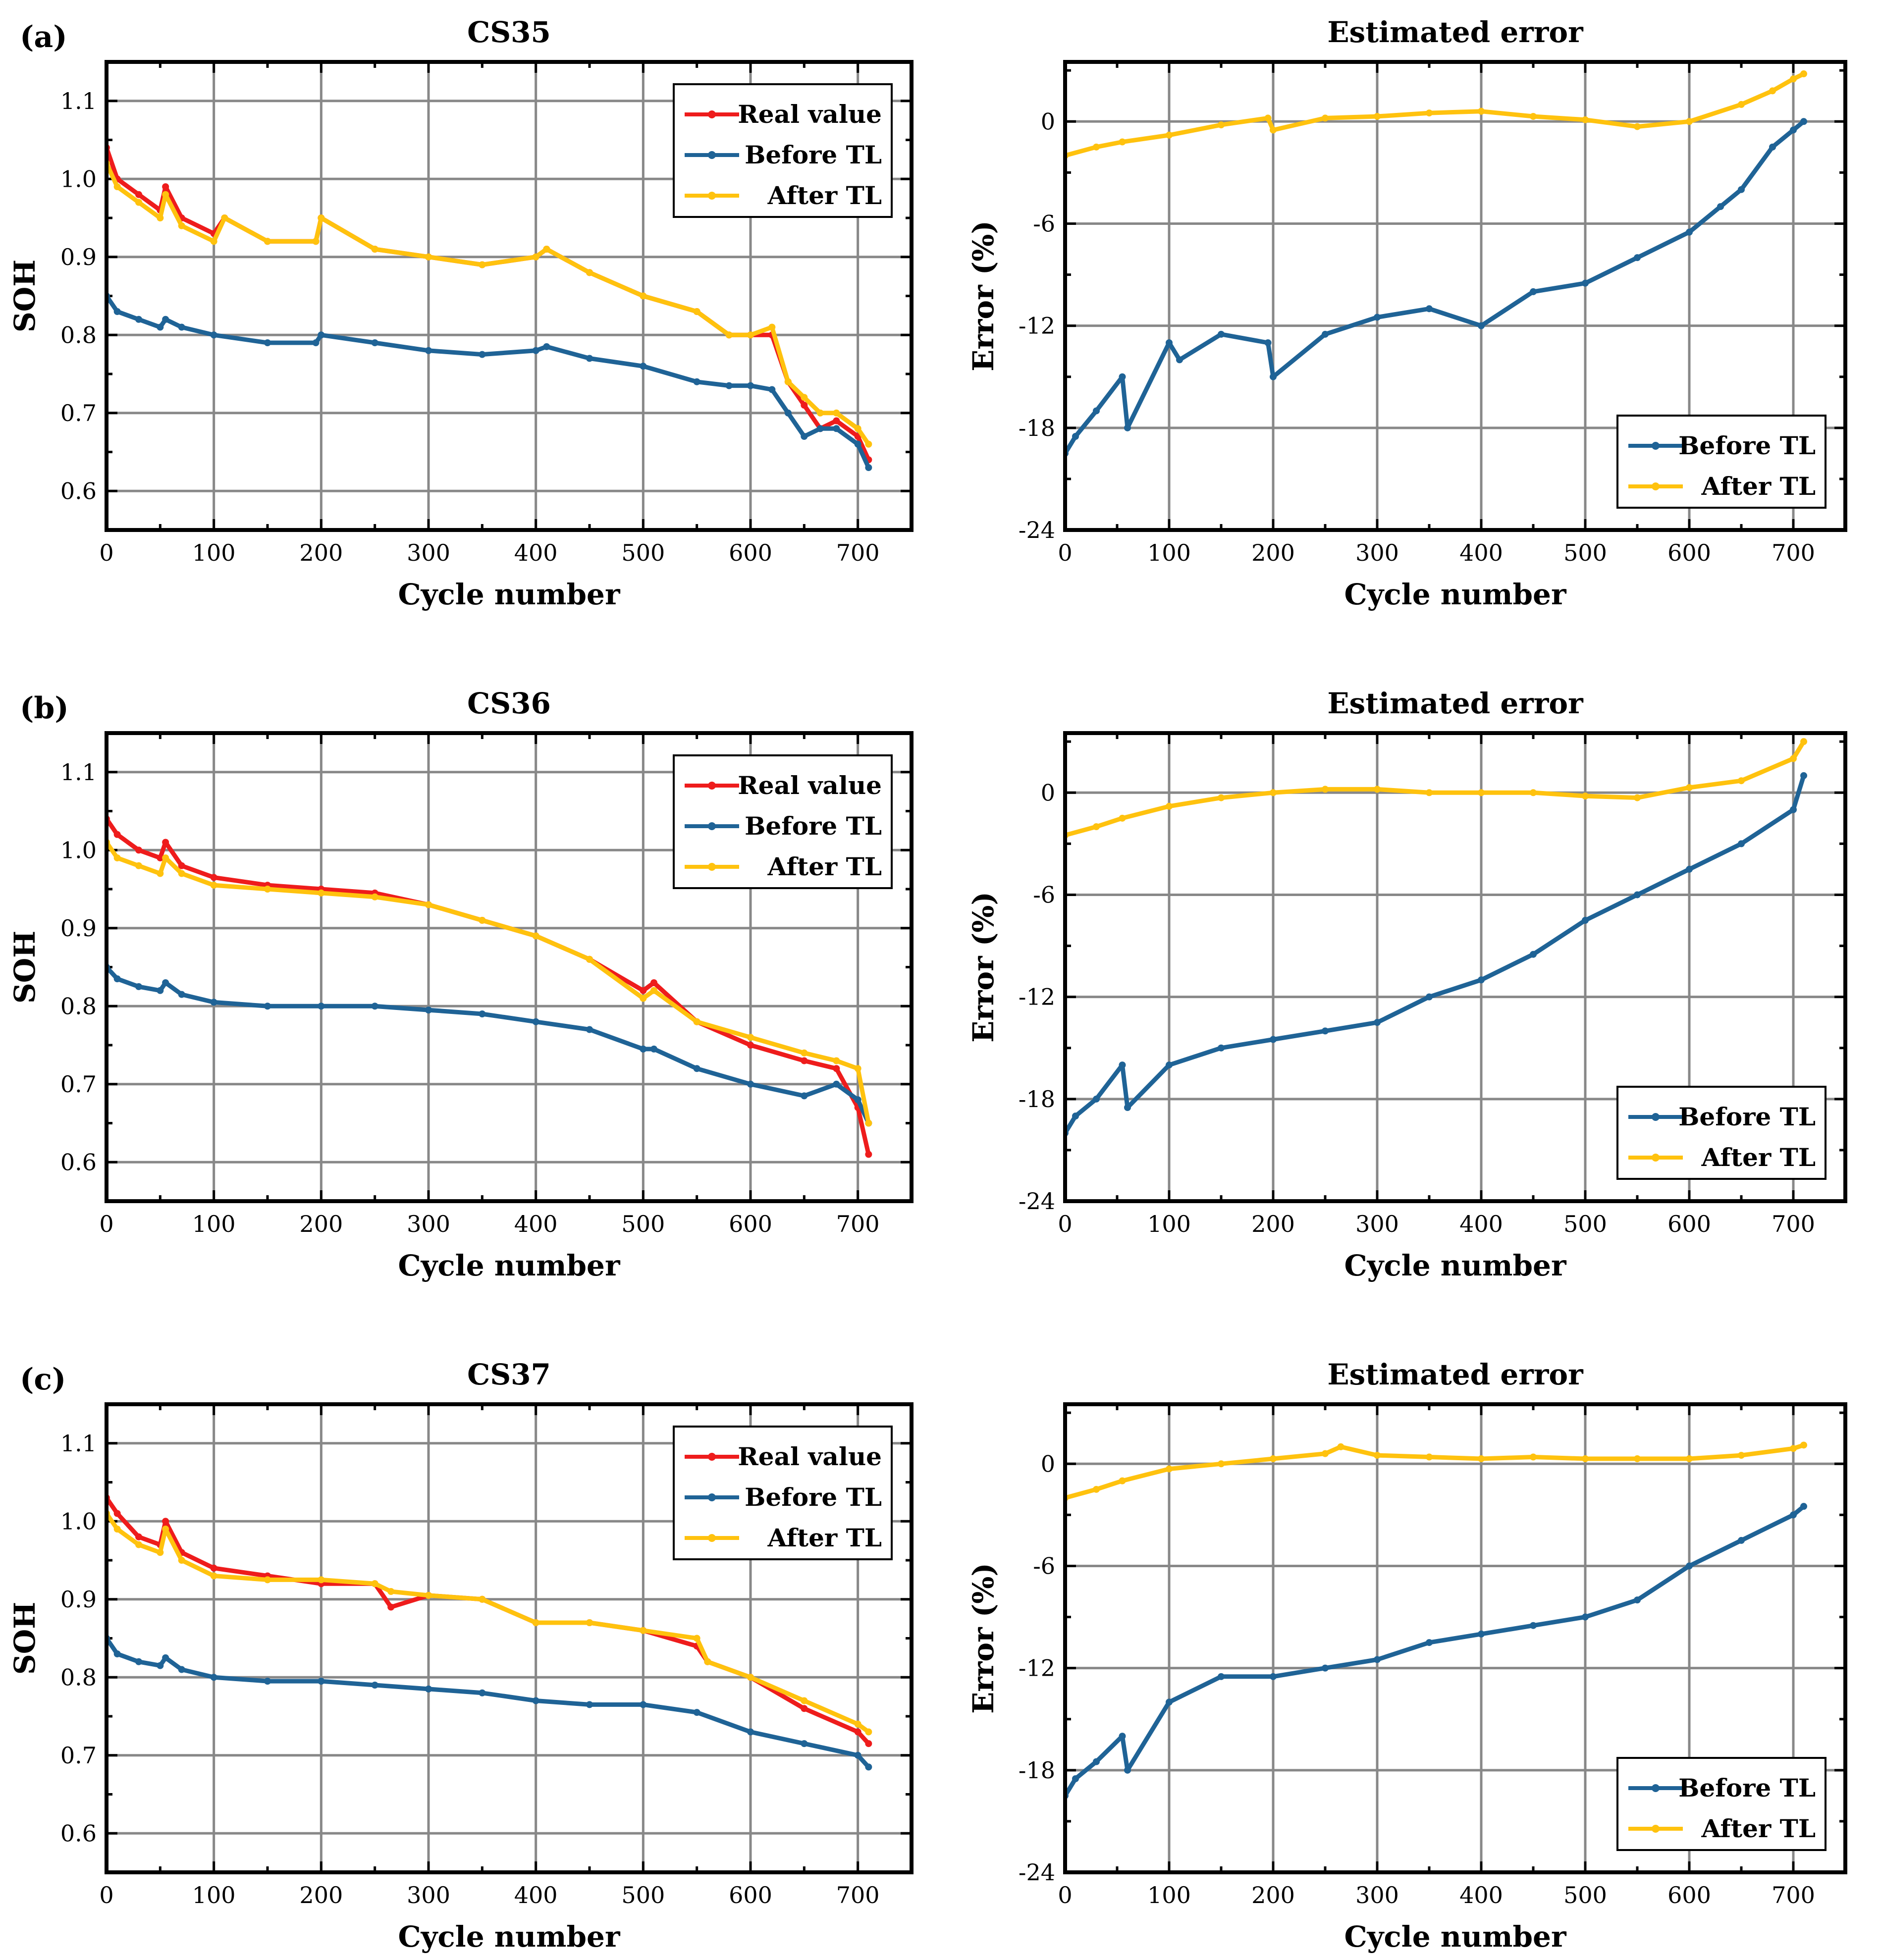 The width and height of the screenshot is (1881, 1960). What do you see at coordinates (509, 703) in the screenshot?
I see `chart-title: CS36` at bounding box center [509, 703].